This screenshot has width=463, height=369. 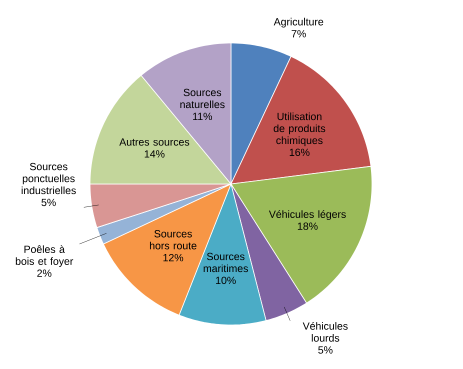 What do you see at coordinates (173, 258) in the screenshot?
I see `data-label: 12%` at bounding box center [173, 258].